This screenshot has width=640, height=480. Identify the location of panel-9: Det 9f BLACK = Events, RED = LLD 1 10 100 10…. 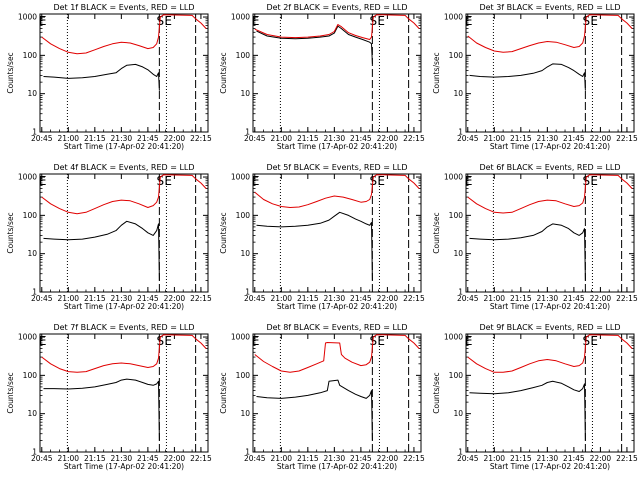
(535, 397).